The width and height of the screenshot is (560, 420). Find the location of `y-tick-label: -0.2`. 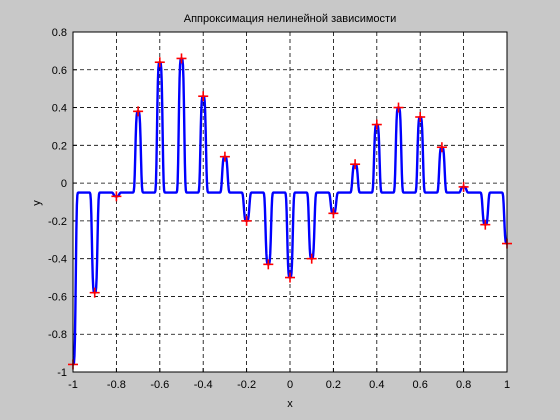

y-tick-label: -0.2 is located at coordinates (57, 222).